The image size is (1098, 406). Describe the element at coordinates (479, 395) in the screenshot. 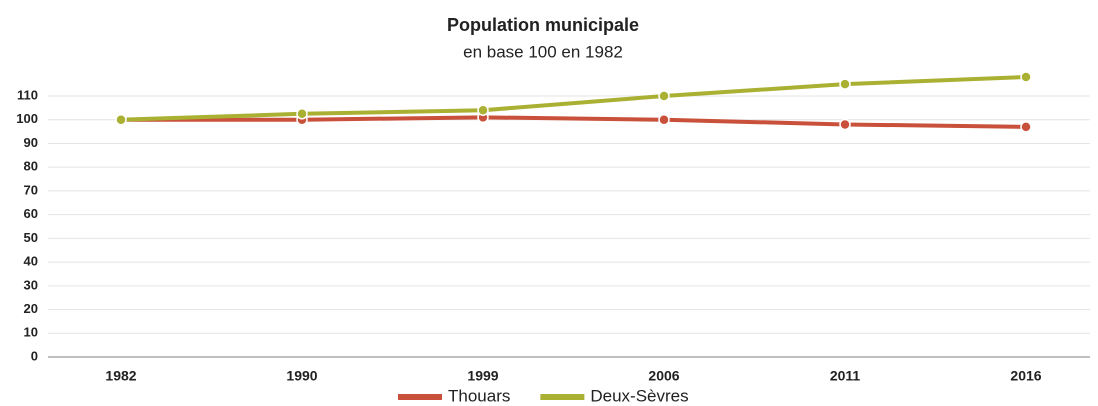

I see `legend-label: Thouars` at that location.